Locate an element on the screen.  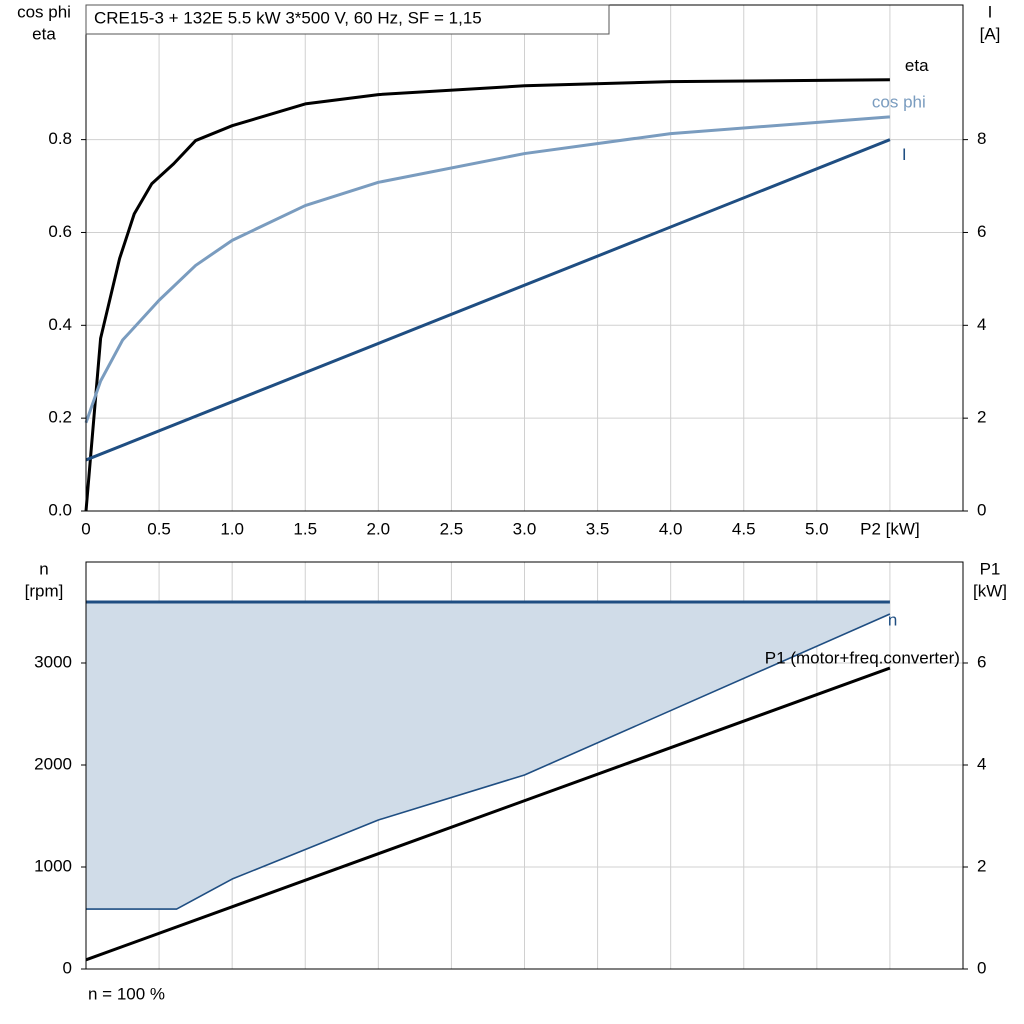
title-box is located at coordinates (347, 19).